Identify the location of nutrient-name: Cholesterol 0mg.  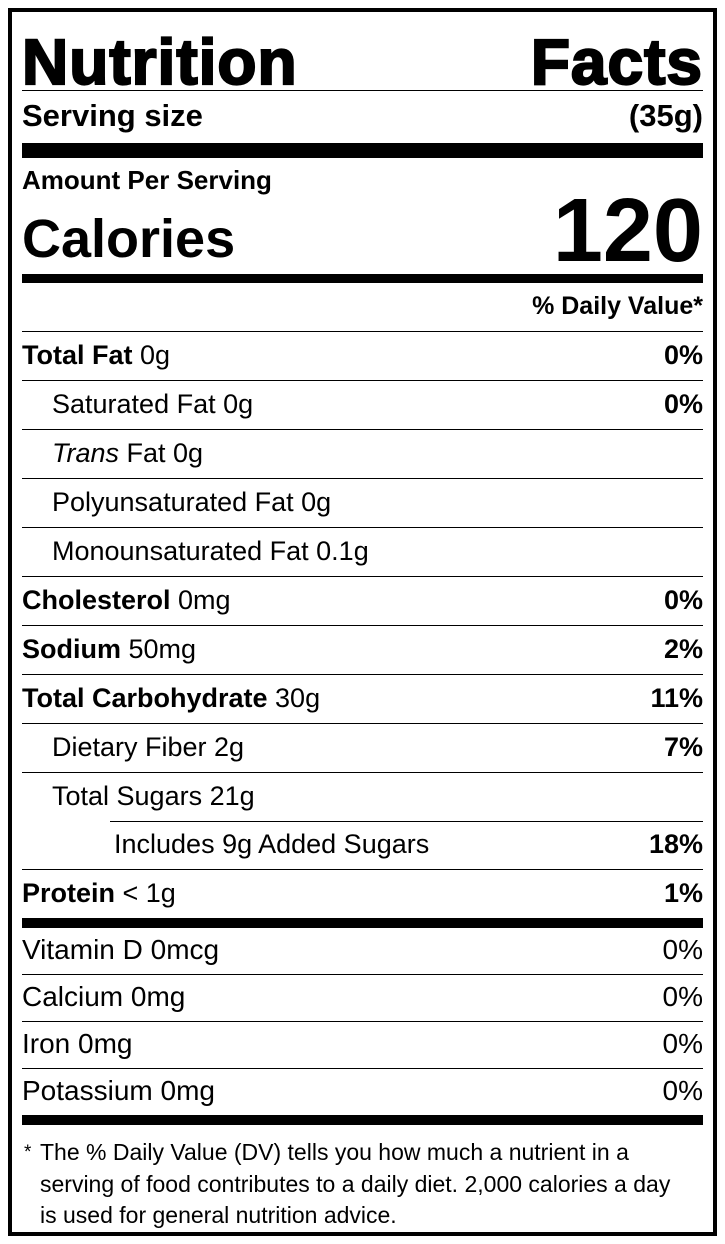
(126, 600).